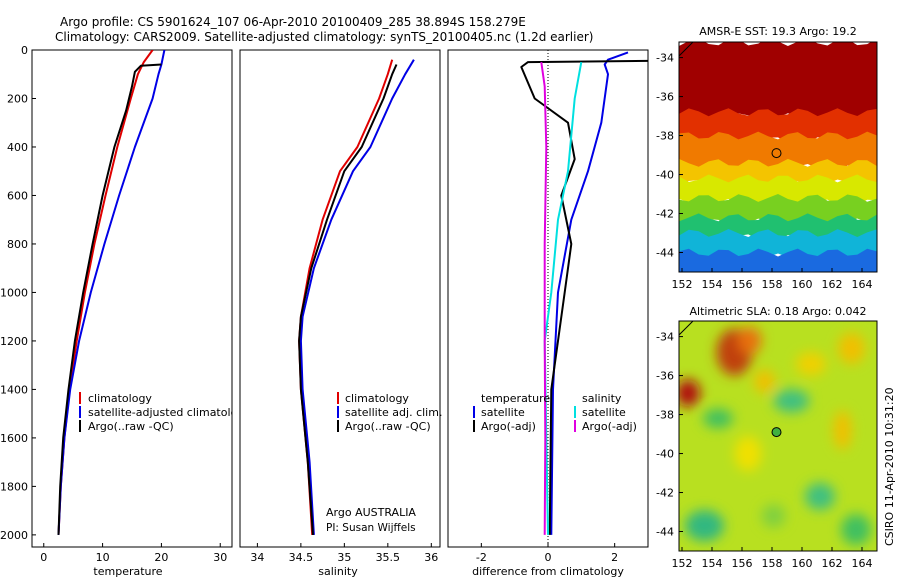  What do you see at coordinates (889, 466) in the screenshot?
I see `csiro-credit: CSIRO 11-Apr-2010 10:31:20` at bounding box center [889, 466].